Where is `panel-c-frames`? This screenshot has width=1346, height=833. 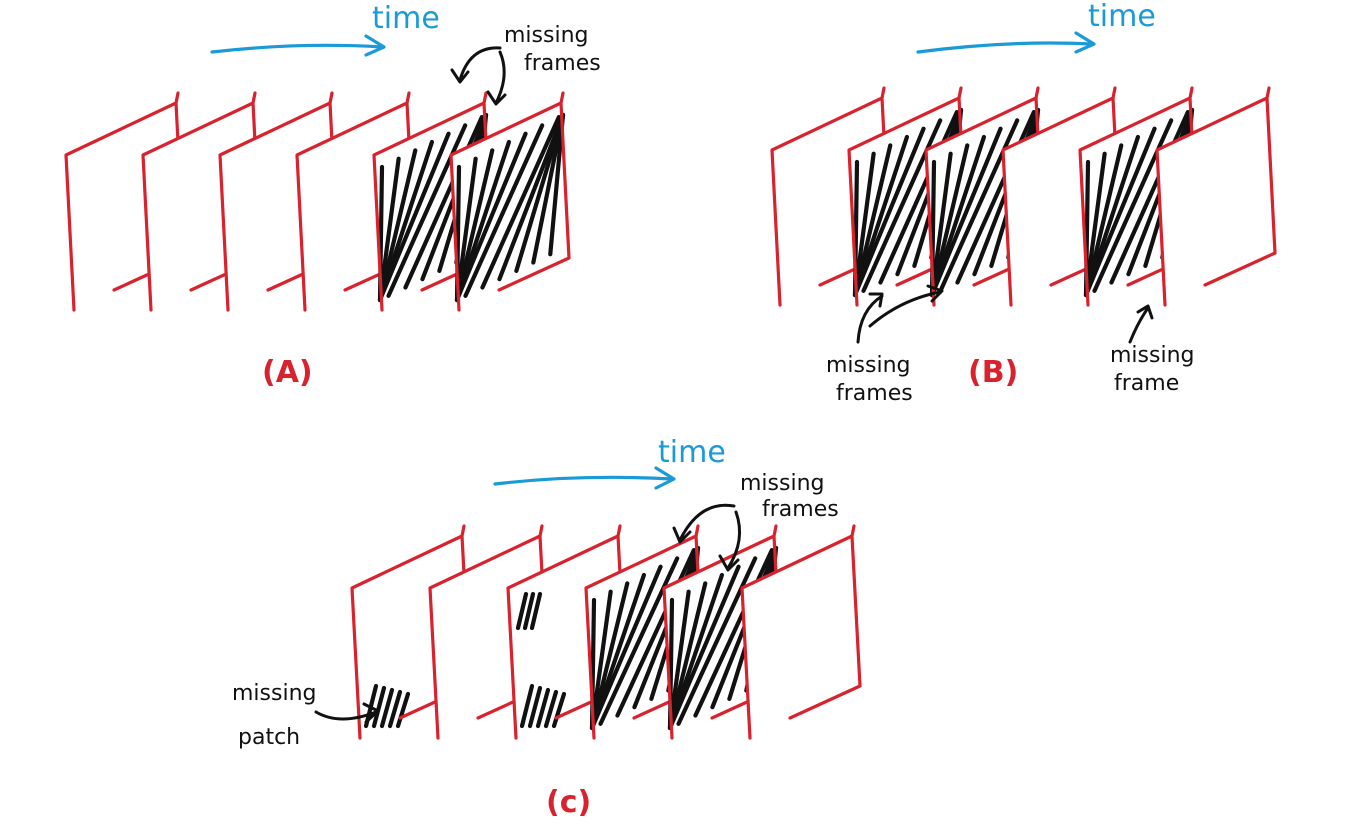
panel-c-frames is located at coordinates (606, 632).